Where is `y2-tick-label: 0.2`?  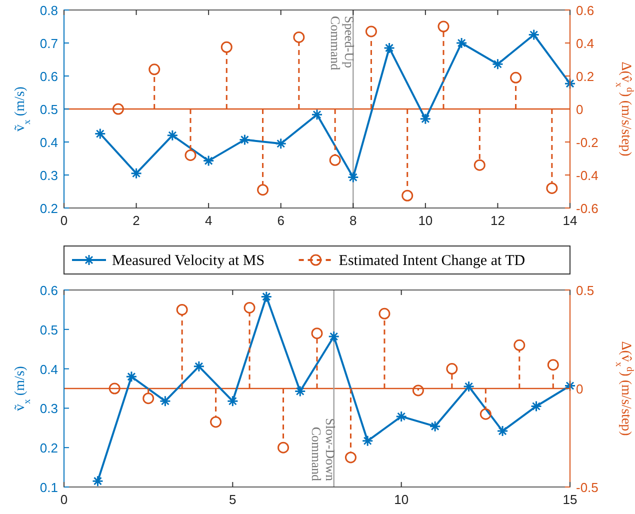 y2-tick-label: 0.2 is located at coordinates (585, 76).